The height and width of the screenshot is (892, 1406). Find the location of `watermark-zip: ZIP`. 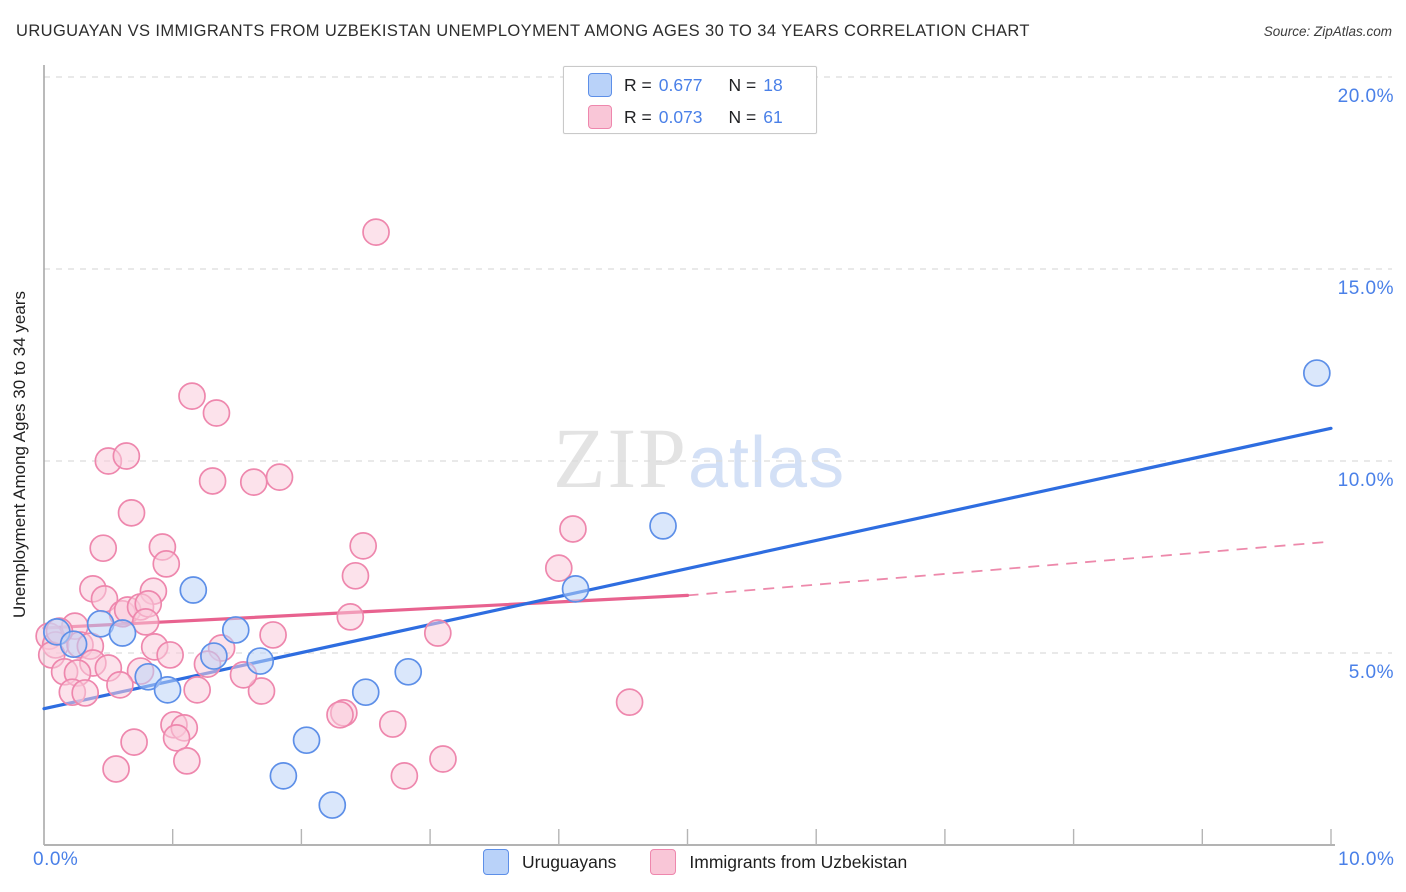

watermark-zip: ZIP is located at coordinates (620, 458).